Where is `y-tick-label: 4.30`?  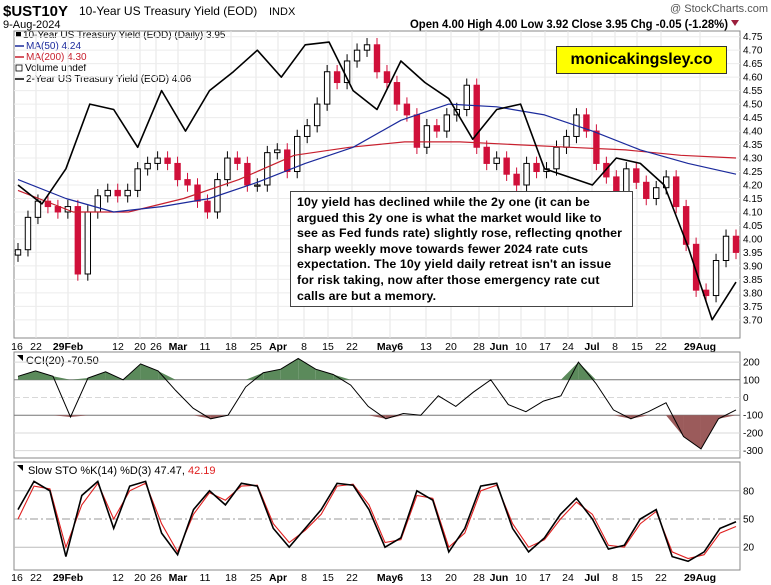
y-tick-label: 4.30 is located at coordinates (753, 159).